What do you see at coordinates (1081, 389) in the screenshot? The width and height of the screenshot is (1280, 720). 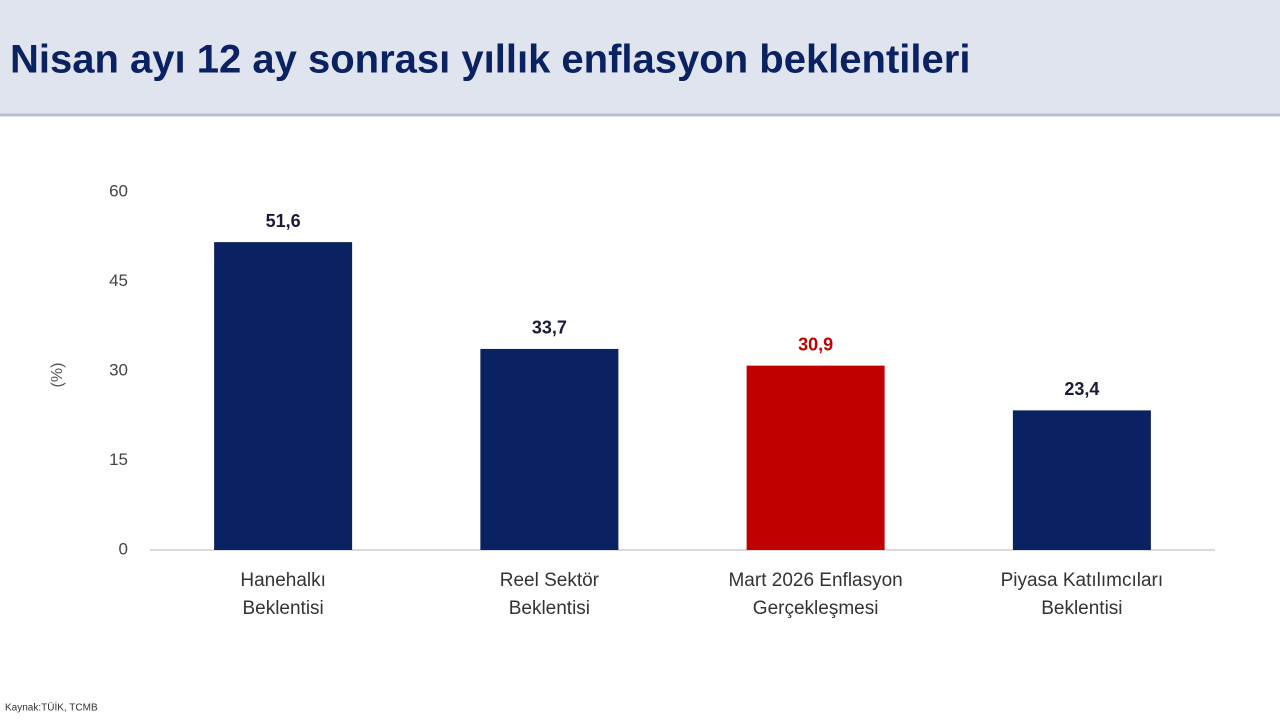 I see `value-label: 23,4` at bounding box center [1081, 389].